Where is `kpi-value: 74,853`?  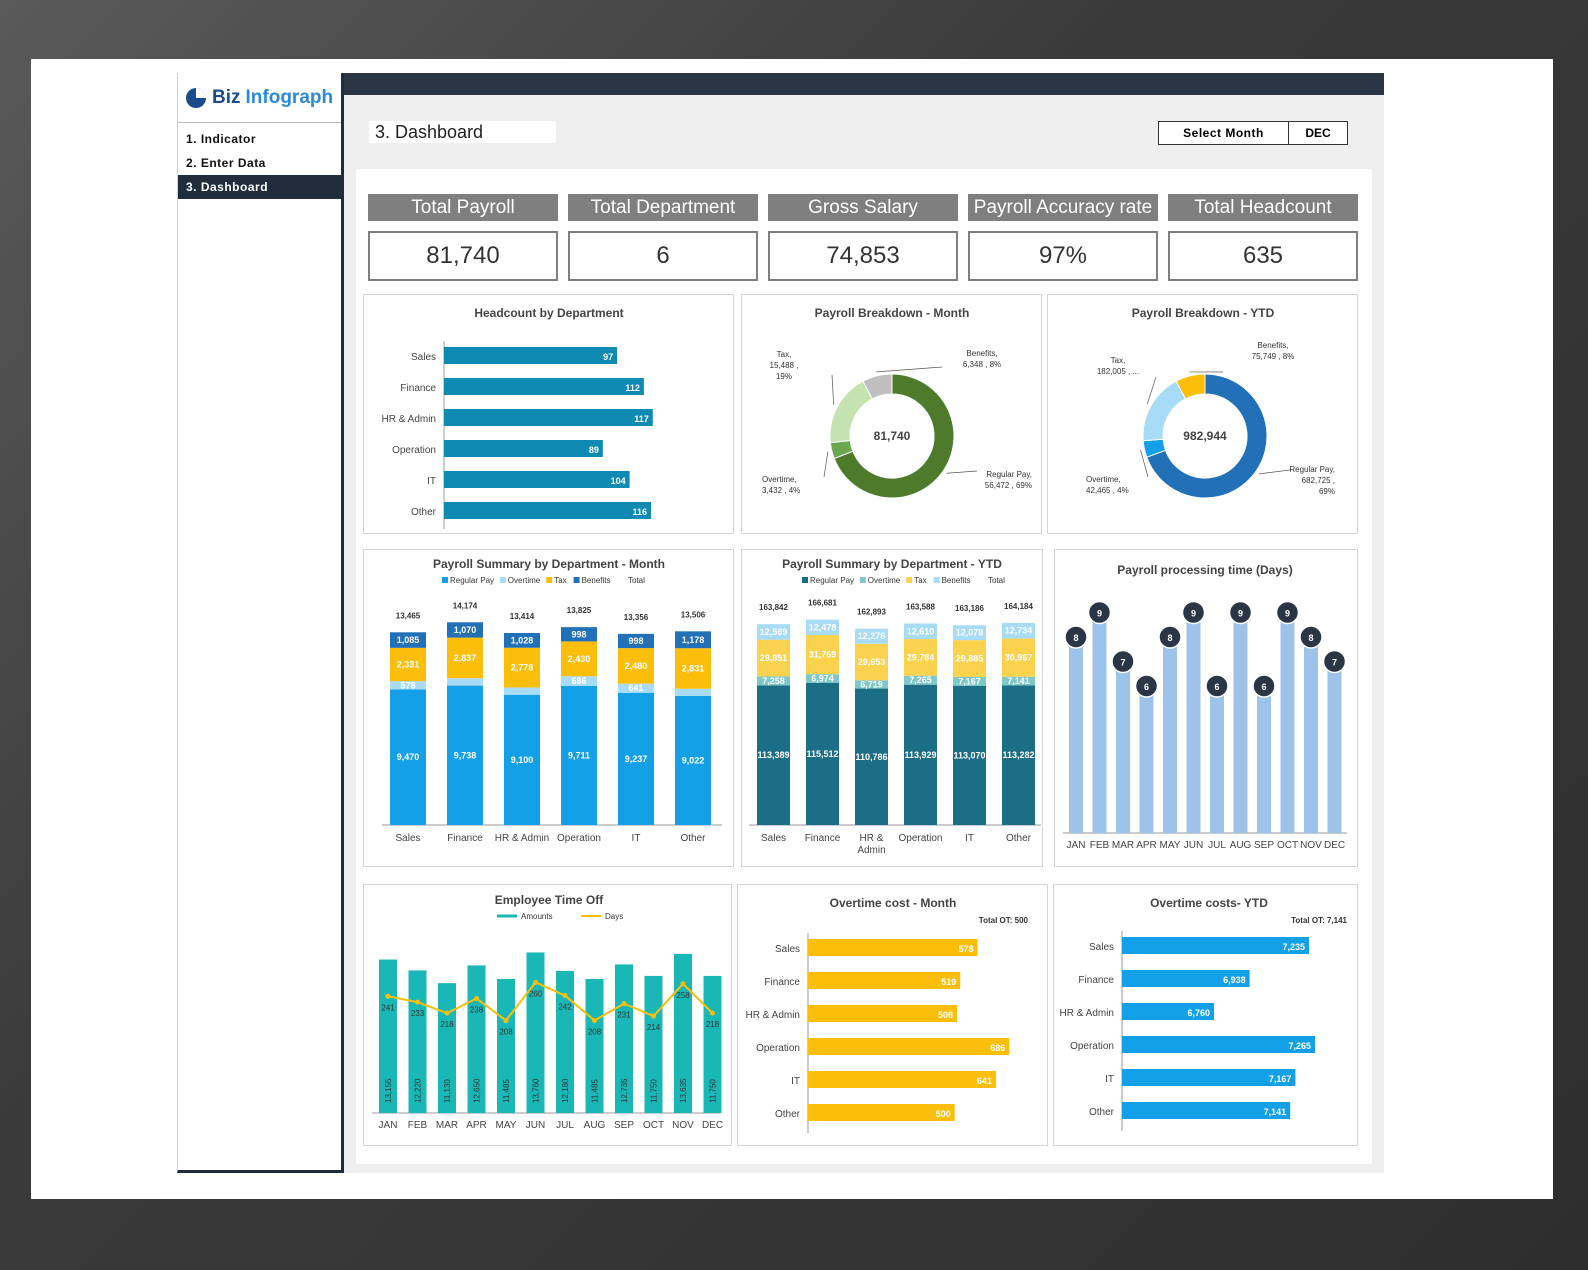 kpi-value: 74,853 is located at coordinates (863, 256).